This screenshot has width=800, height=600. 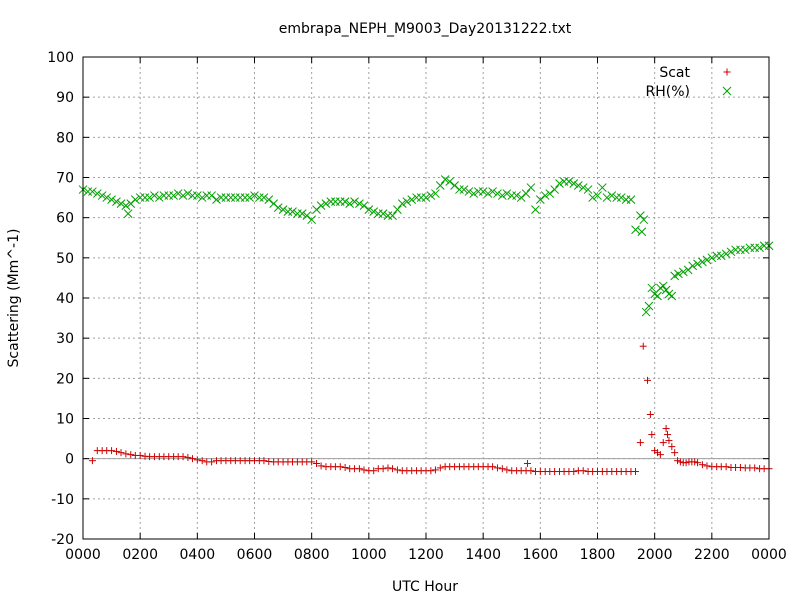 I want to click on y-tick-label: 90, so click(x=65, y=98).